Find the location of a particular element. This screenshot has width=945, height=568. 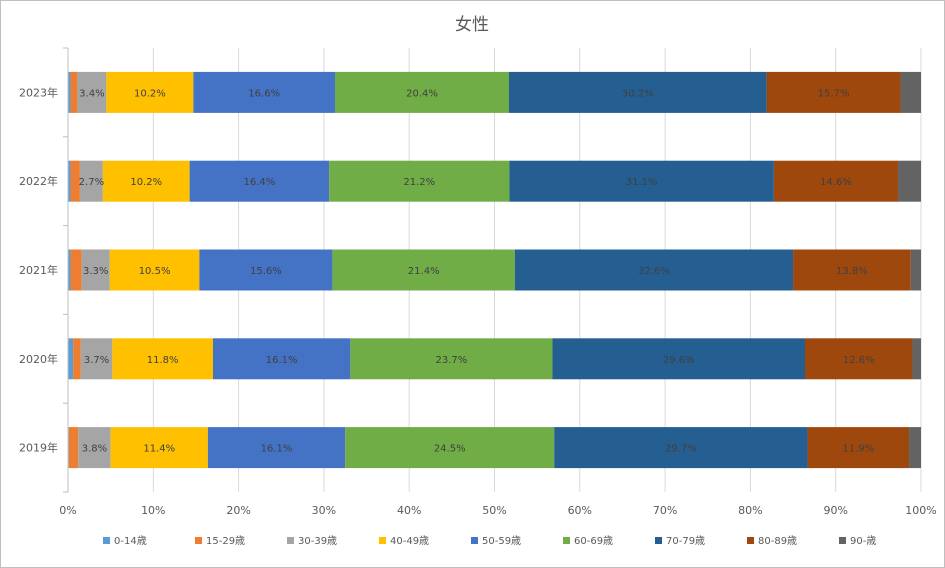

data-label: 14.6% is located at coordinates (836, 182).